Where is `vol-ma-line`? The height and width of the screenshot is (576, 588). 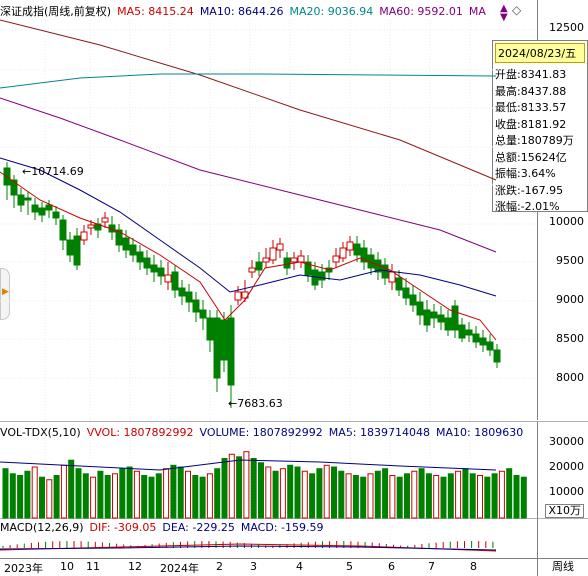
vol-ma-line is located at coordinates (248, 465).